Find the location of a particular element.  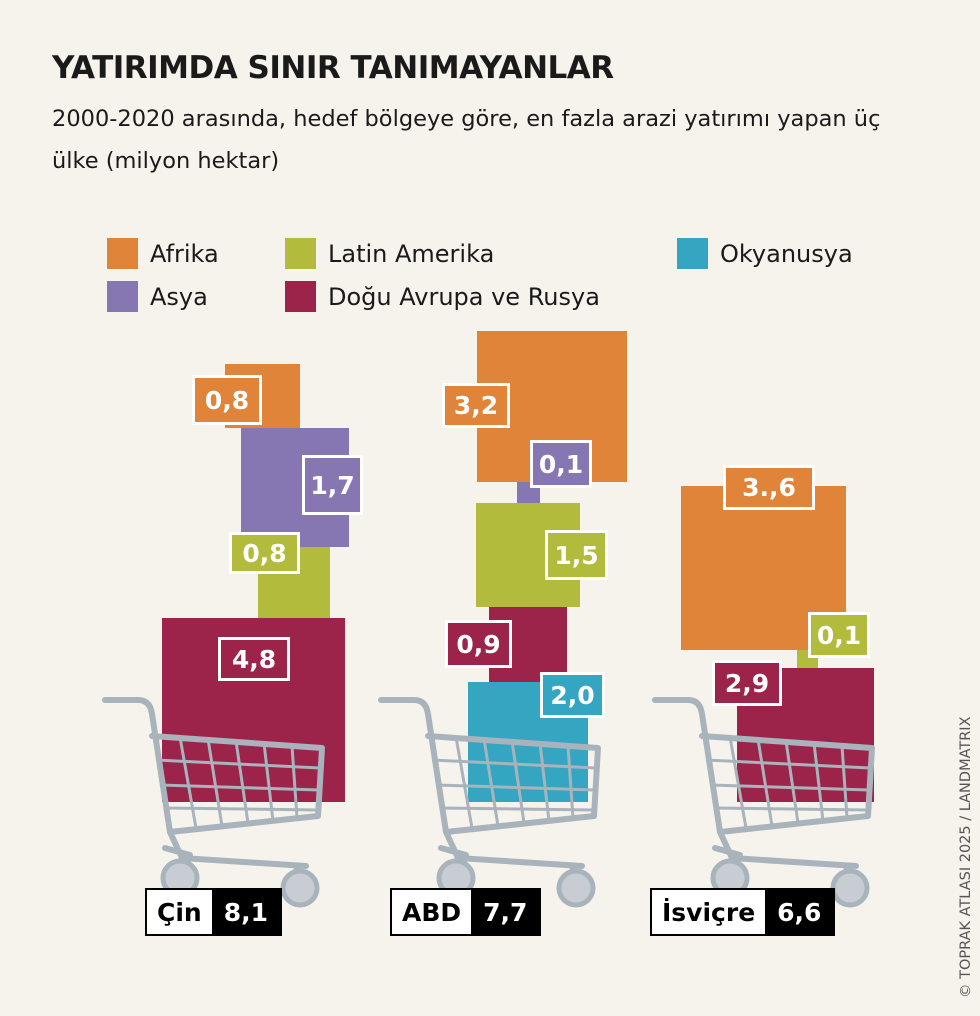

source-credit: © TOPRAK ATLASI 2025 / LANDMATRIX is located at coordinates (966, 857).